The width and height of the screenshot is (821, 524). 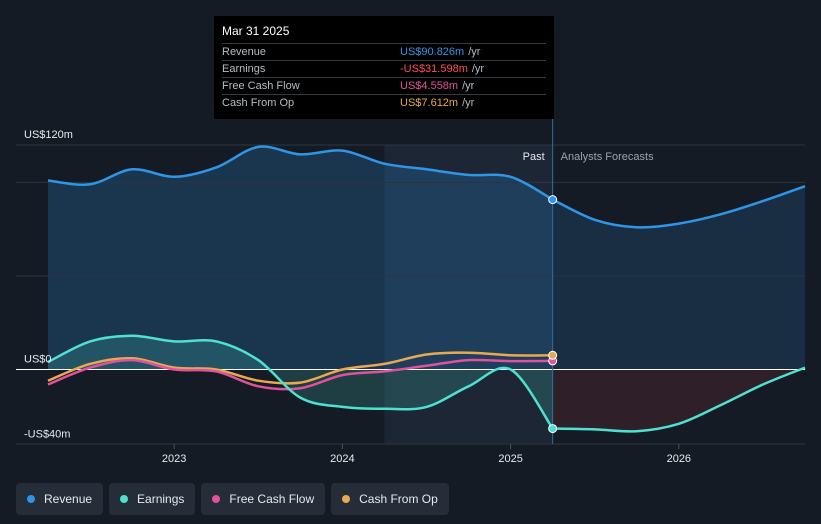 What do you see at coordinates (607, 157) in the screenshot?
I see `forecast-label: Analysts Forecasts` at bounding box center [607, 157].